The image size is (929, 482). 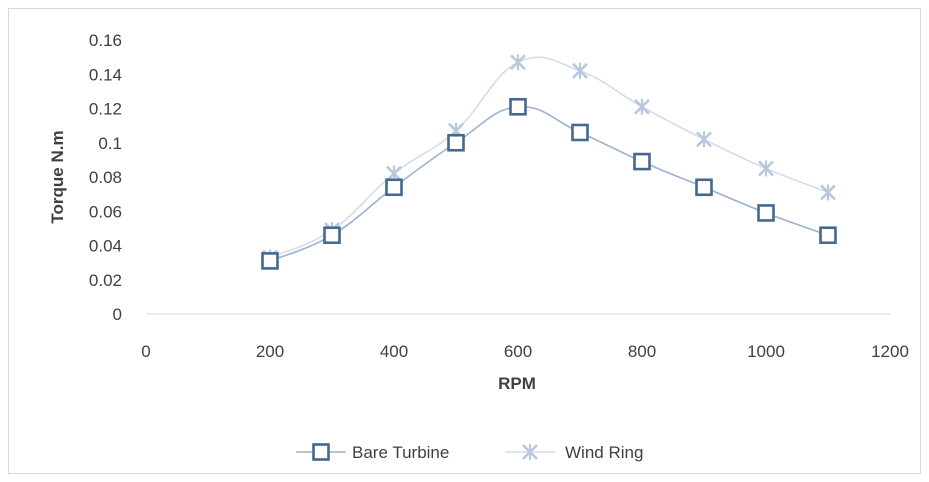 I want to click on legend-item-wind-ring: Wind Ring, so click(x=574, y=452).